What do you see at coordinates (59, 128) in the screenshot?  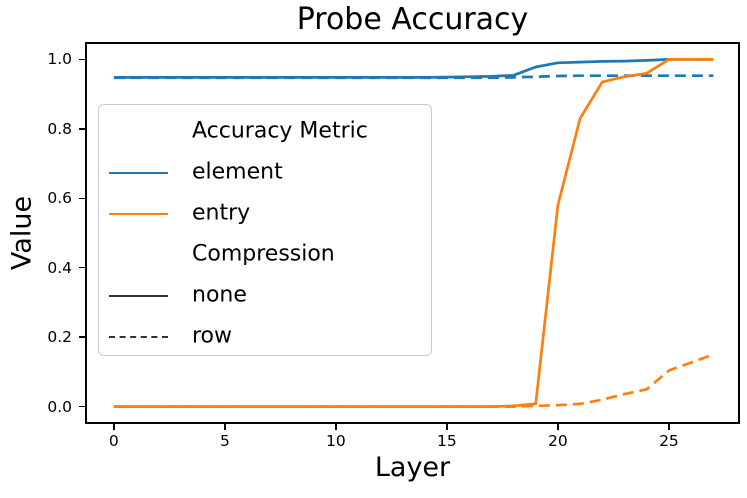 I see `y-tick-label: 0.8` at bounding box center [59, 128].